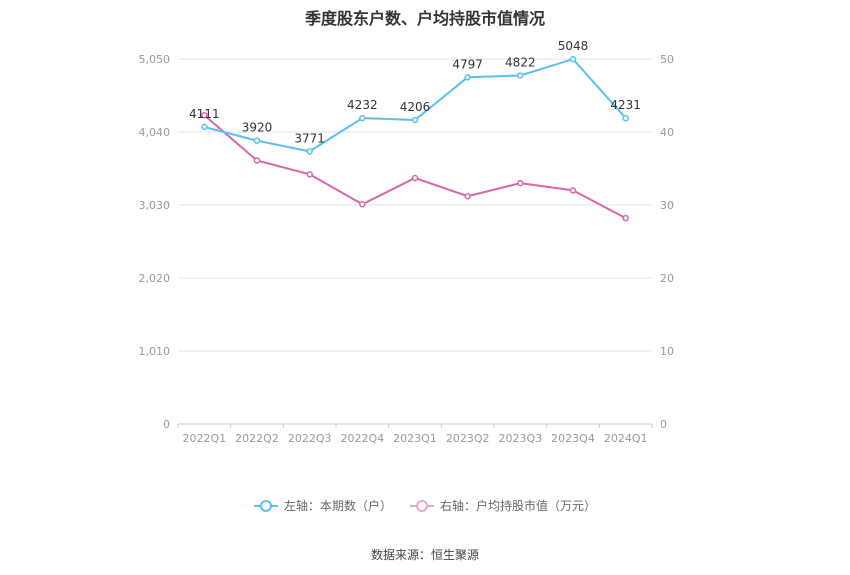 This screenshot has width=850, height=575. Describe the element at coordinates (667, 351) in the screenshot. I see `right-axis-tick-label: 10` at that location.